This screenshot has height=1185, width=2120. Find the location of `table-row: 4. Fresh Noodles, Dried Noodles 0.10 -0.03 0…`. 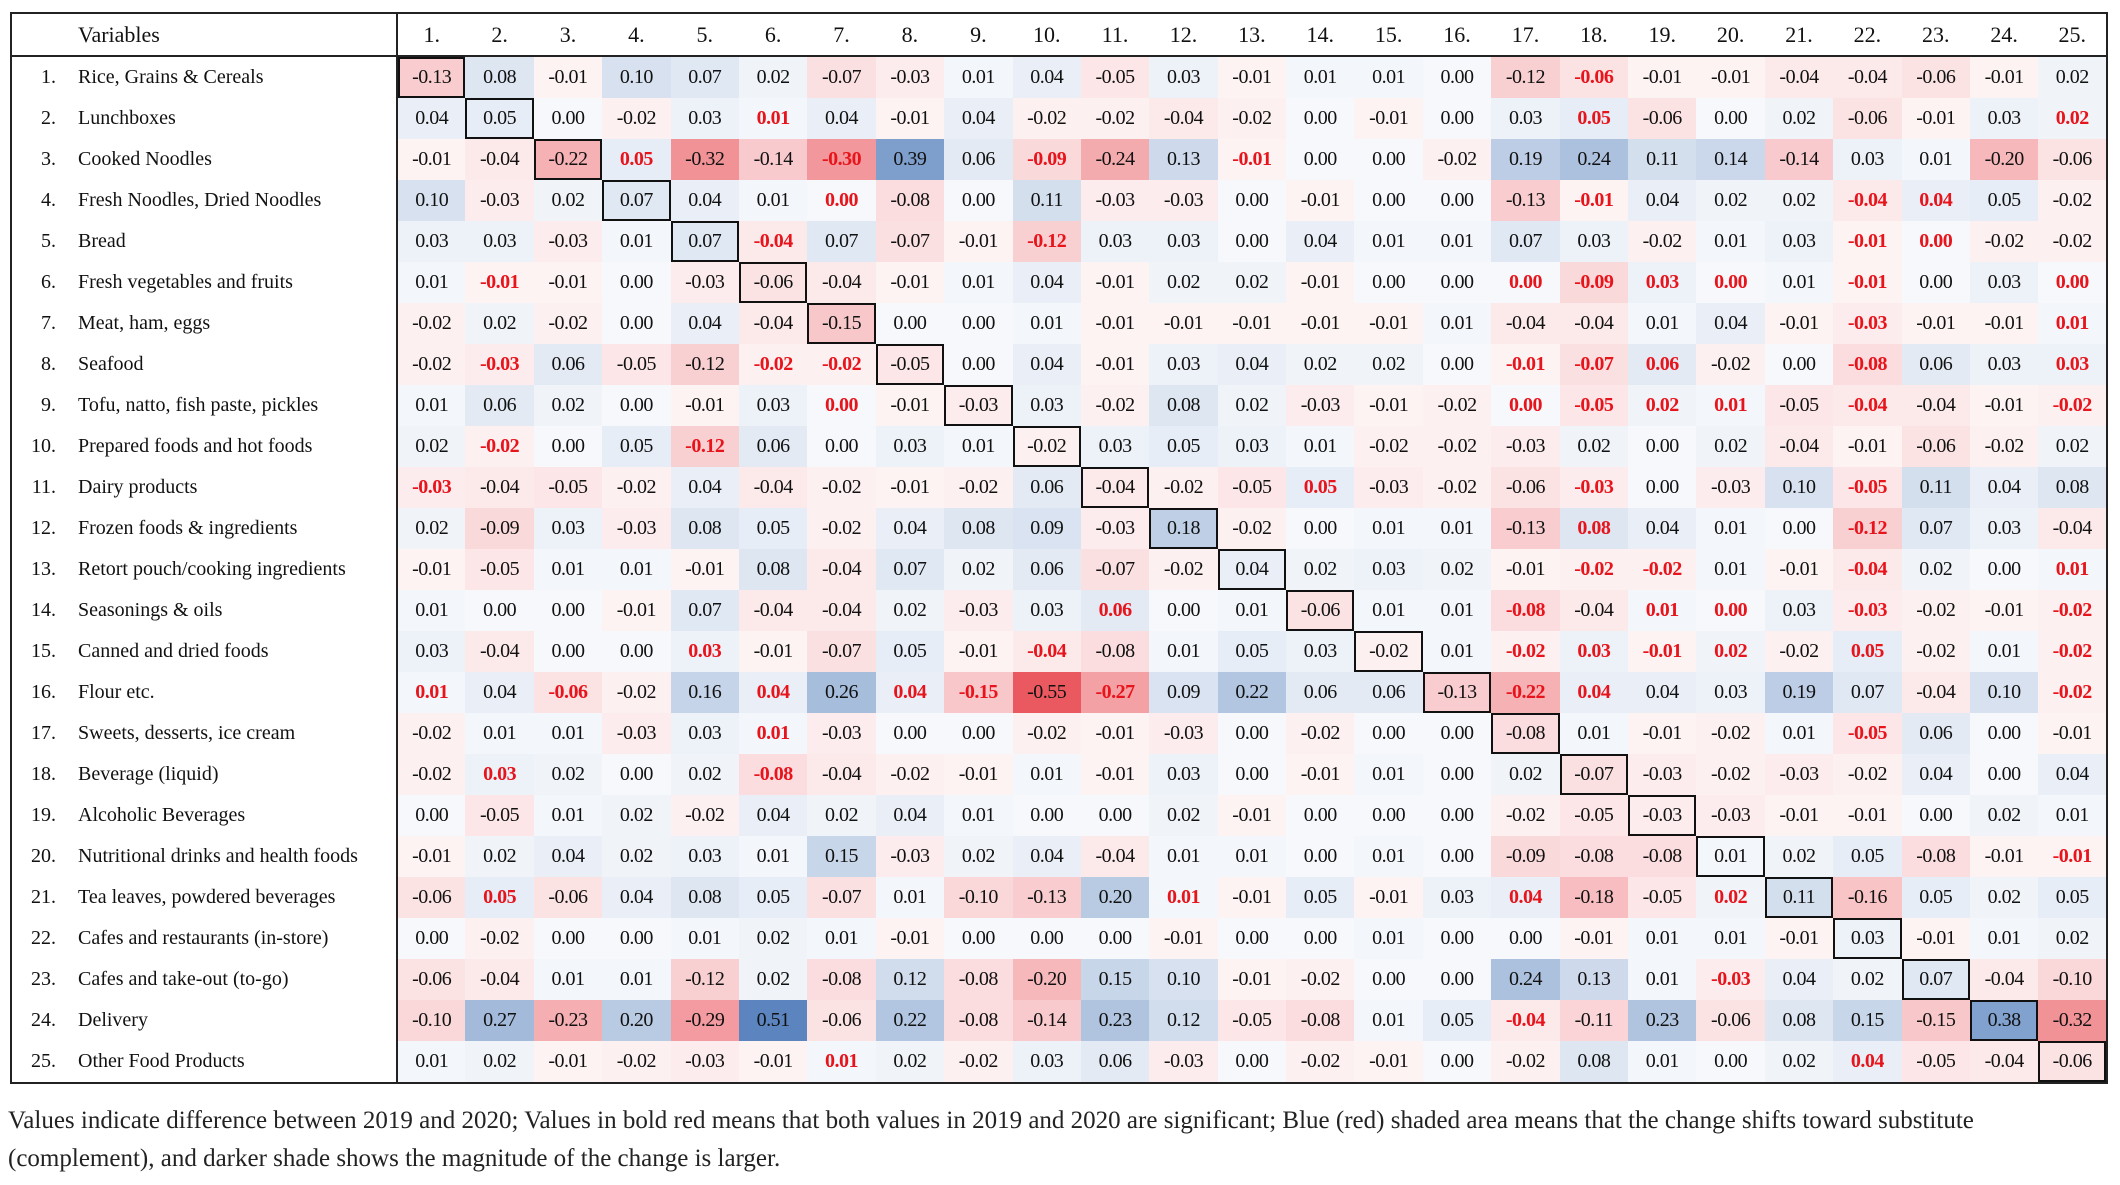

table-row: 4. Fresh Noodles, Dried Noodles 0.10 -0.03 0… is located at coordinates (1059, 200).